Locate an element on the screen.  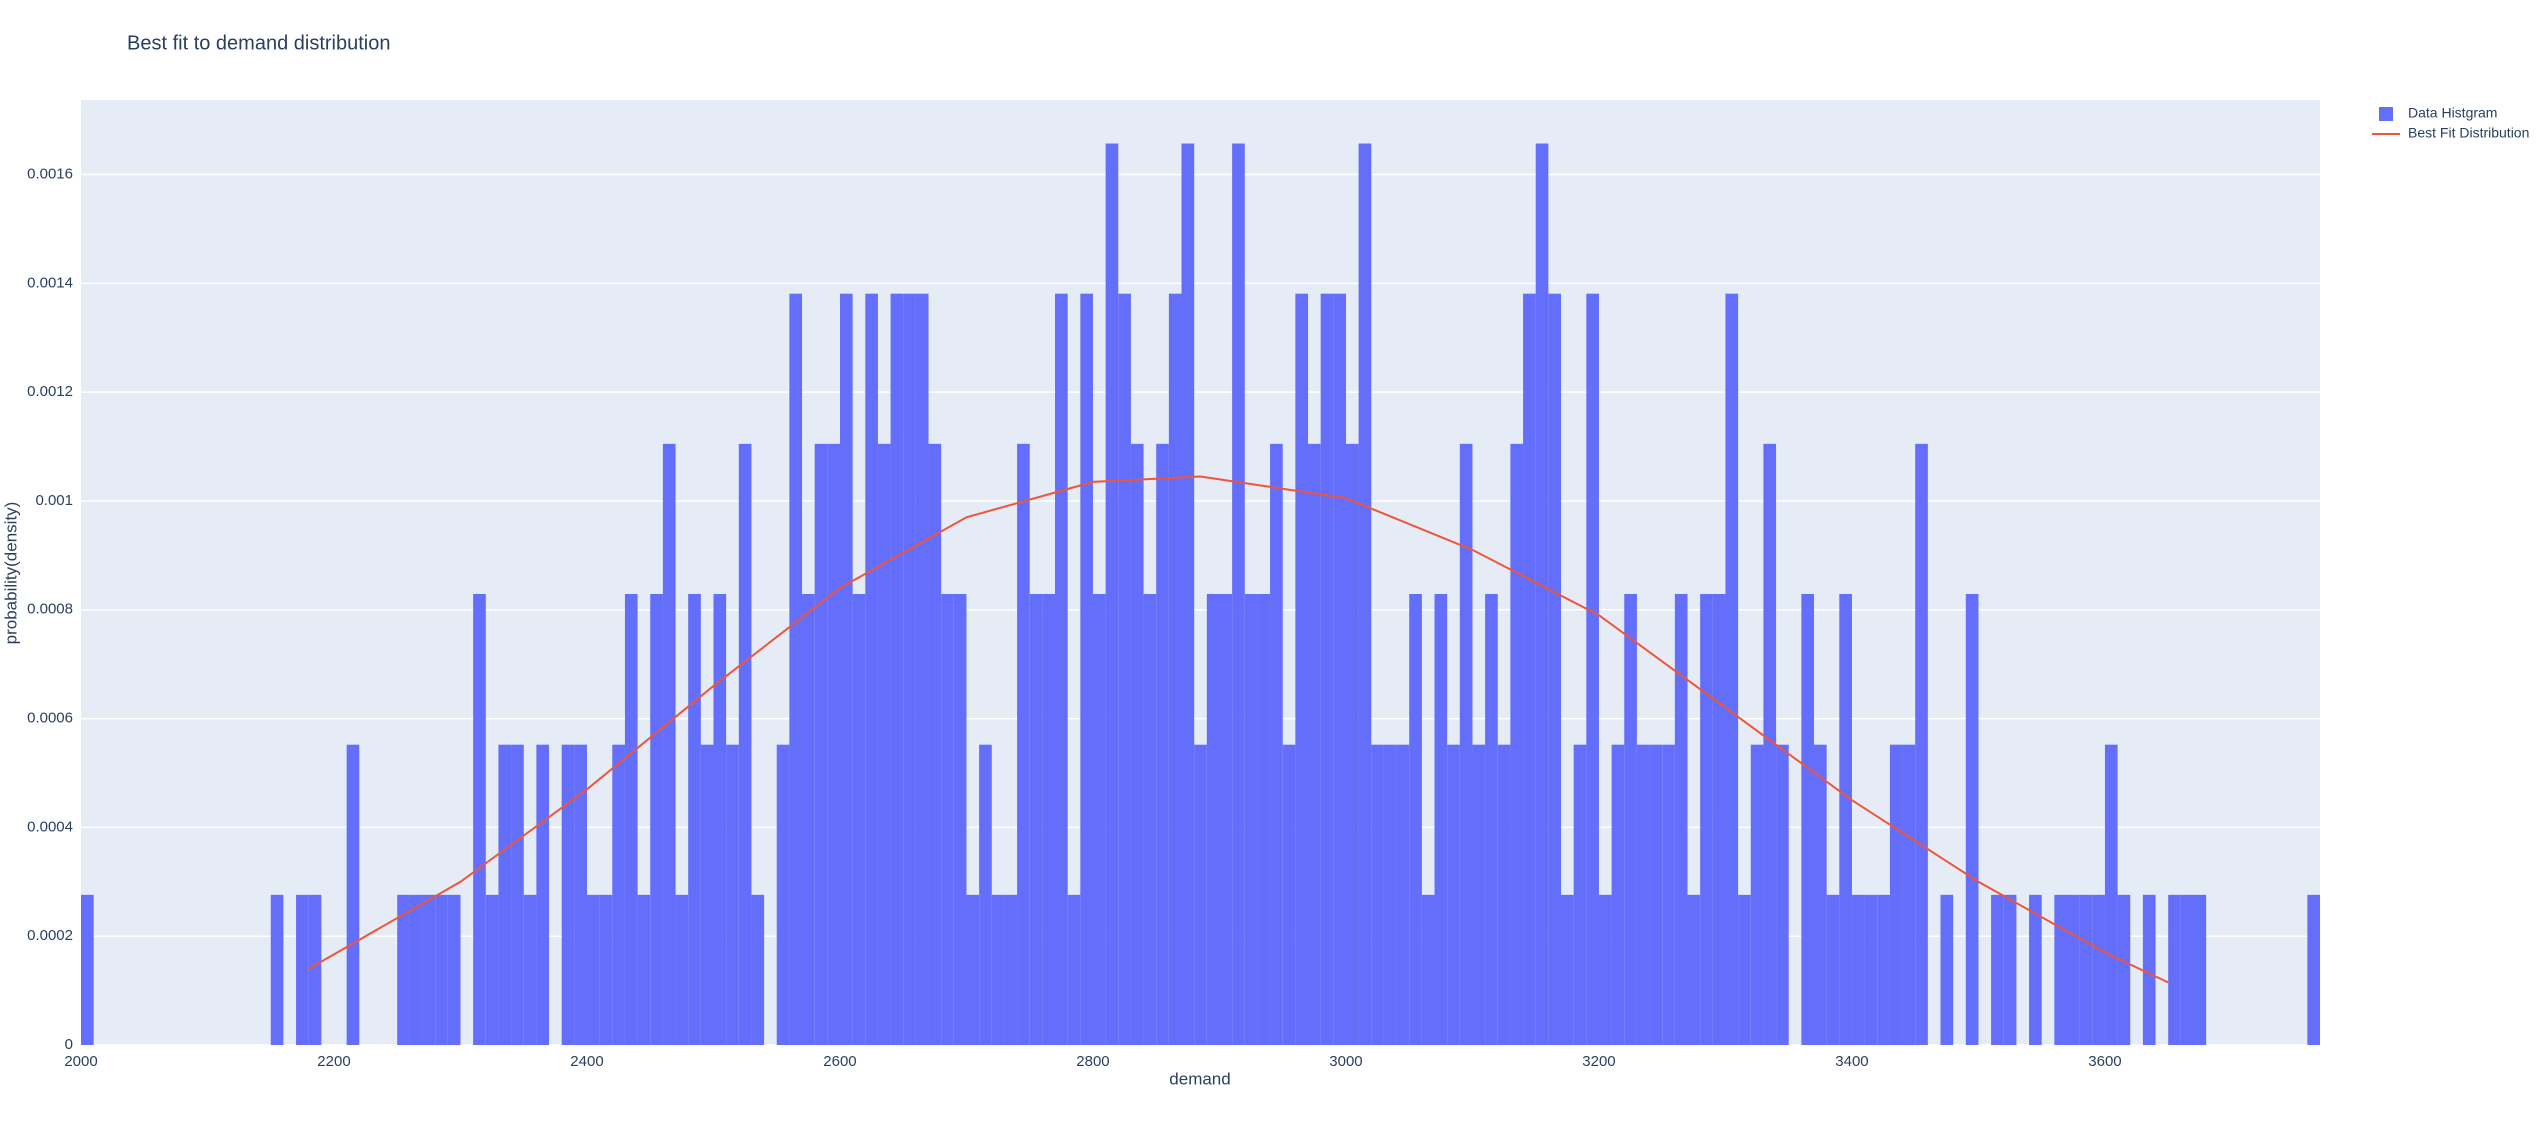
y-tick-label: 0.0006 is located at coordinates (50, 718).